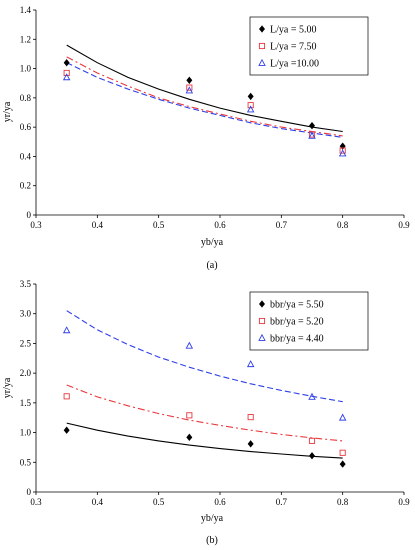 The image size is (415, 550). What do you see at coordinates (26, 156) in the screenshot?
I see `y-tick-label: 0.4` at bounding box center [26, 156].